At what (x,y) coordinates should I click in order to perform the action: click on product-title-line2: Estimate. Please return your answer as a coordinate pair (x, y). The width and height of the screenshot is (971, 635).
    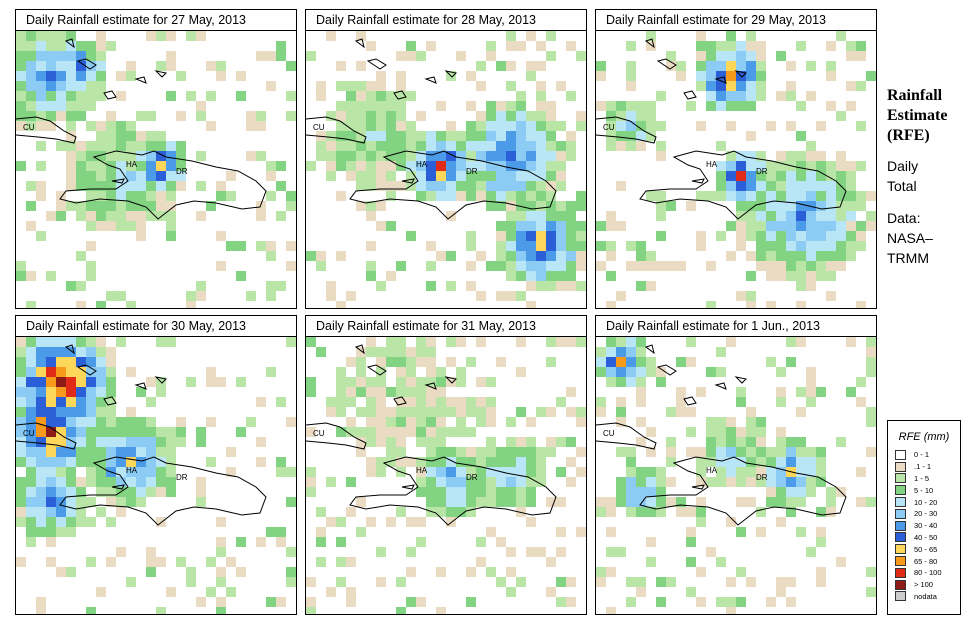
    Looking at the image, I should click on (917, 115).